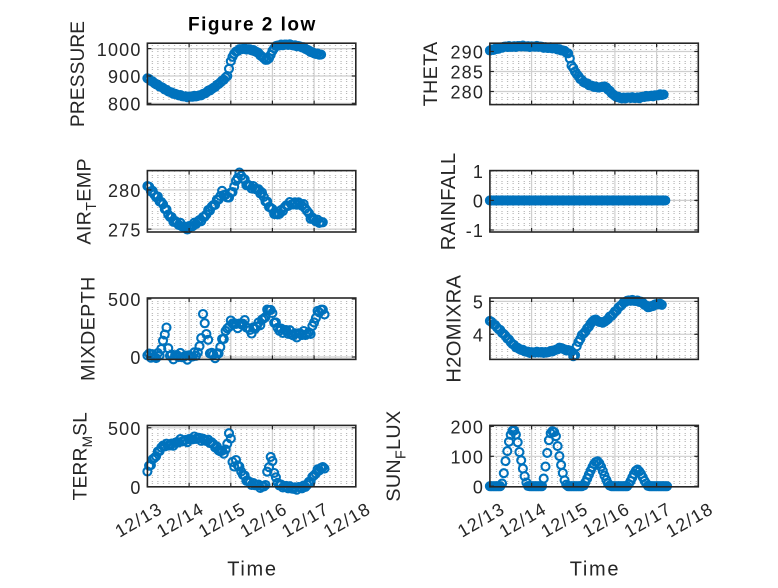 Image resolution: width=778 pixels, height=588 pixels. What do you see at coordinates (78, 74) in the screenshot?
I see `svg-text: PRESSURE` at bounding box center [78, 74].